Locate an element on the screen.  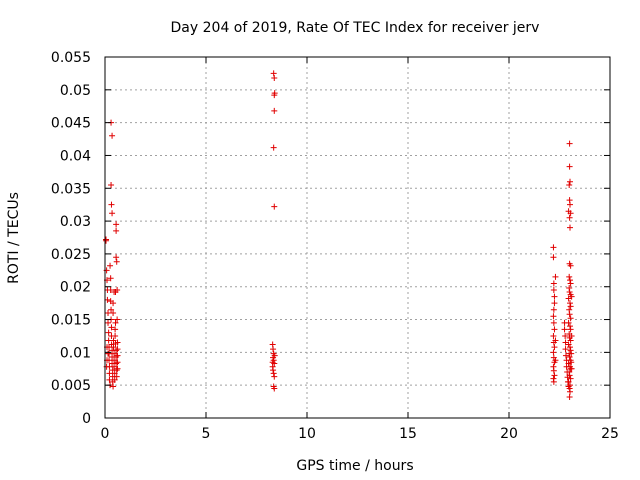
x-tick-label: 10 is located at coordinates (307, 434).